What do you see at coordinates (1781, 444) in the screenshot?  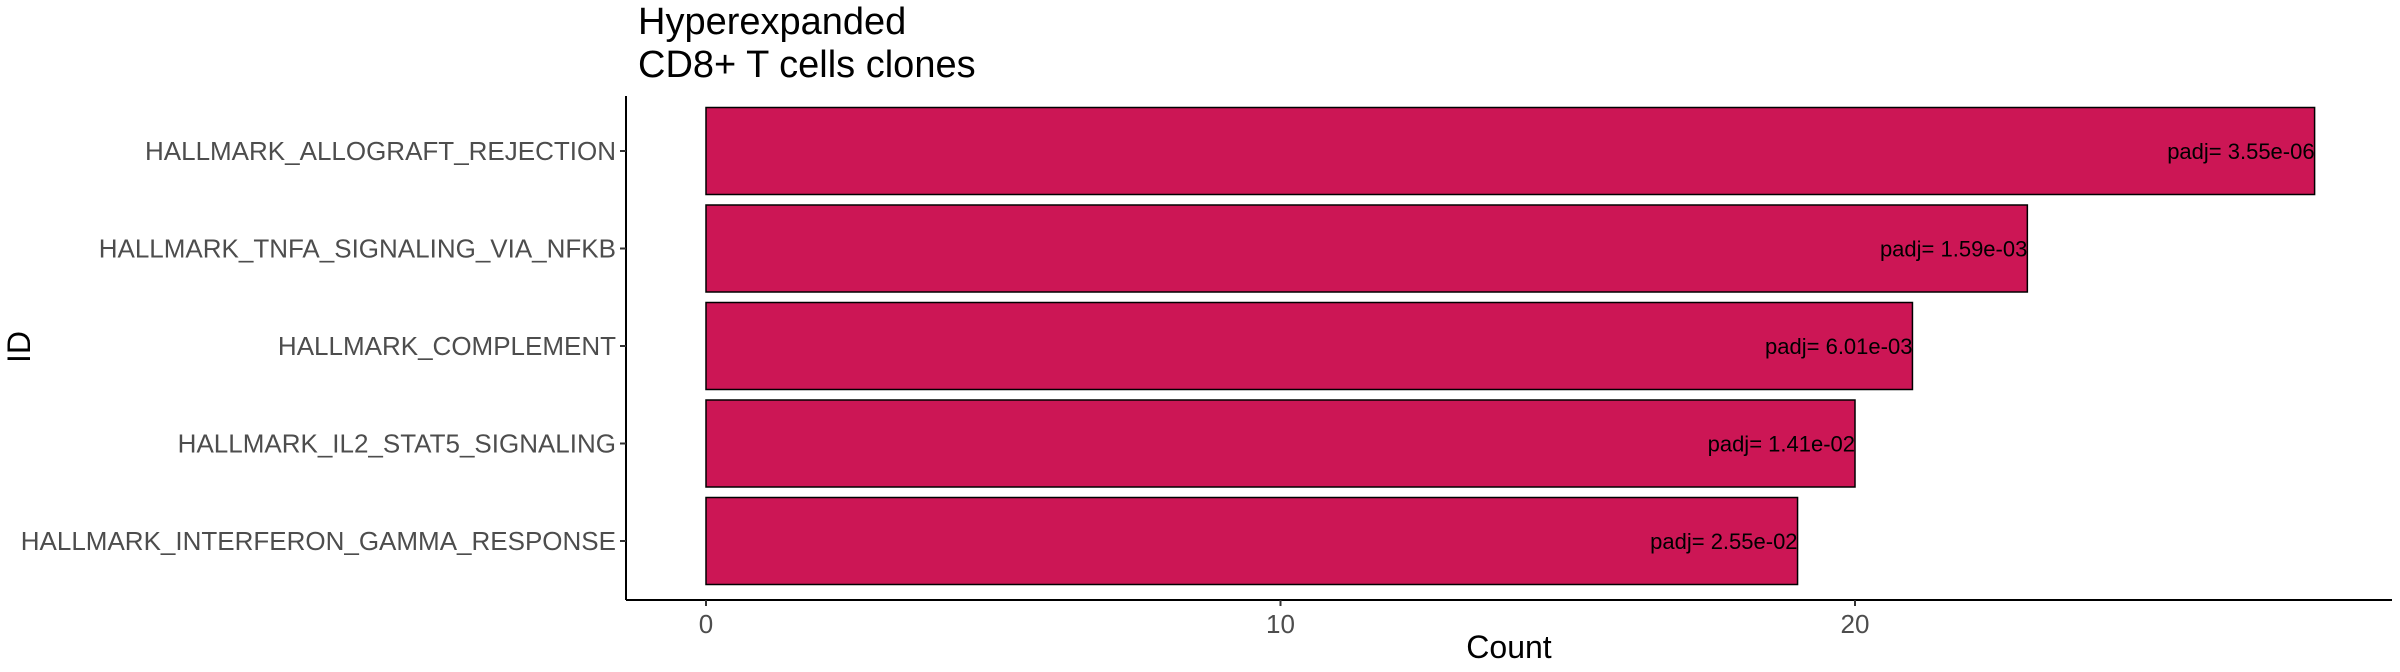 I see `bar-data-label-4: padj= 1.41e-02` at bounding box center [1781, 444].